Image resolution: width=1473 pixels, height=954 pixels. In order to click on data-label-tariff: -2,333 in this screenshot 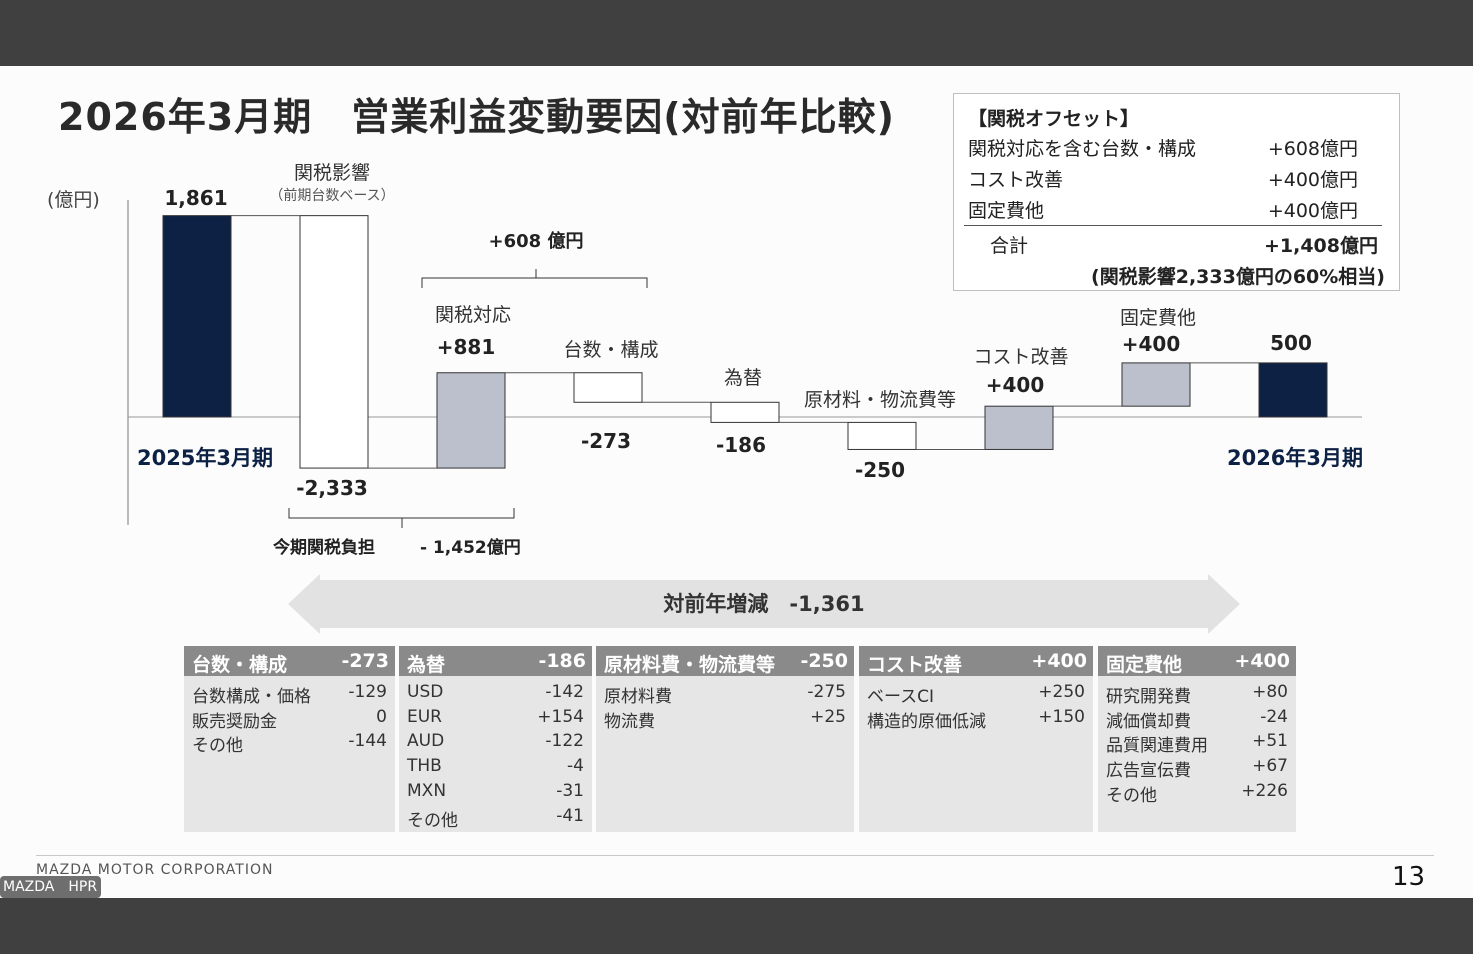, I will do `click(332, 488)`.